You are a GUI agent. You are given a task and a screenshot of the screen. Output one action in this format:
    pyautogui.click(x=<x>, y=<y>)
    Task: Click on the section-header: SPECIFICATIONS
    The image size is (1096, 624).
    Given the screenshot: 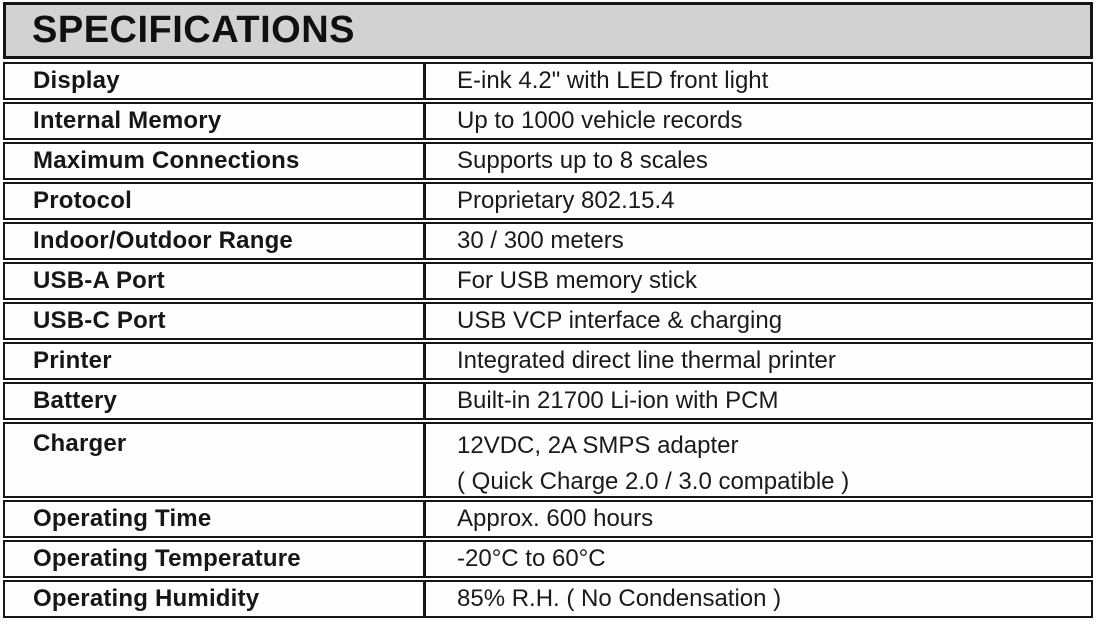 What is the action you would take?
    pyautogui.click(x=548, y=30)
    